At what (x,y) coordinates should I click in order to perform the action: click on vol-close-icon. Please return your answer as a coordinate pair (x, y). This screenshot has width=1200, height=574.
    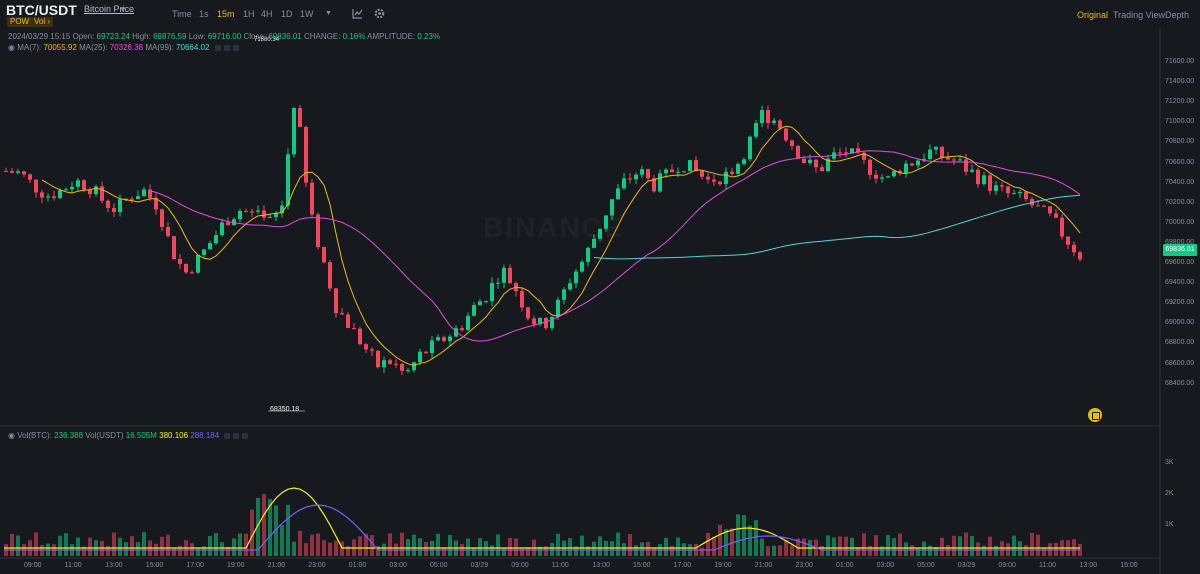
    Looking at the image, I should click on (245, 435).